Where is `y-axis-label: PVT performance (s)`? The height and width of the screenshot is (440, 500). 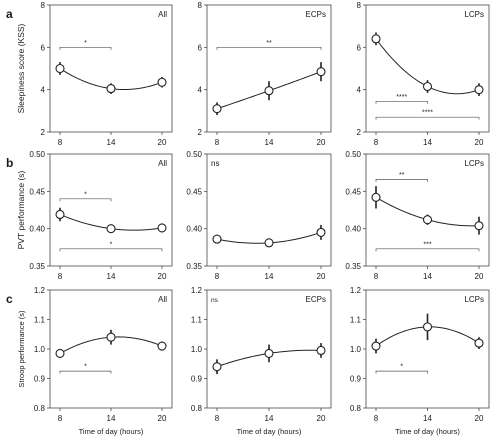 y-axis-label: PVT performance (s) is located at coordinates (21, 209).